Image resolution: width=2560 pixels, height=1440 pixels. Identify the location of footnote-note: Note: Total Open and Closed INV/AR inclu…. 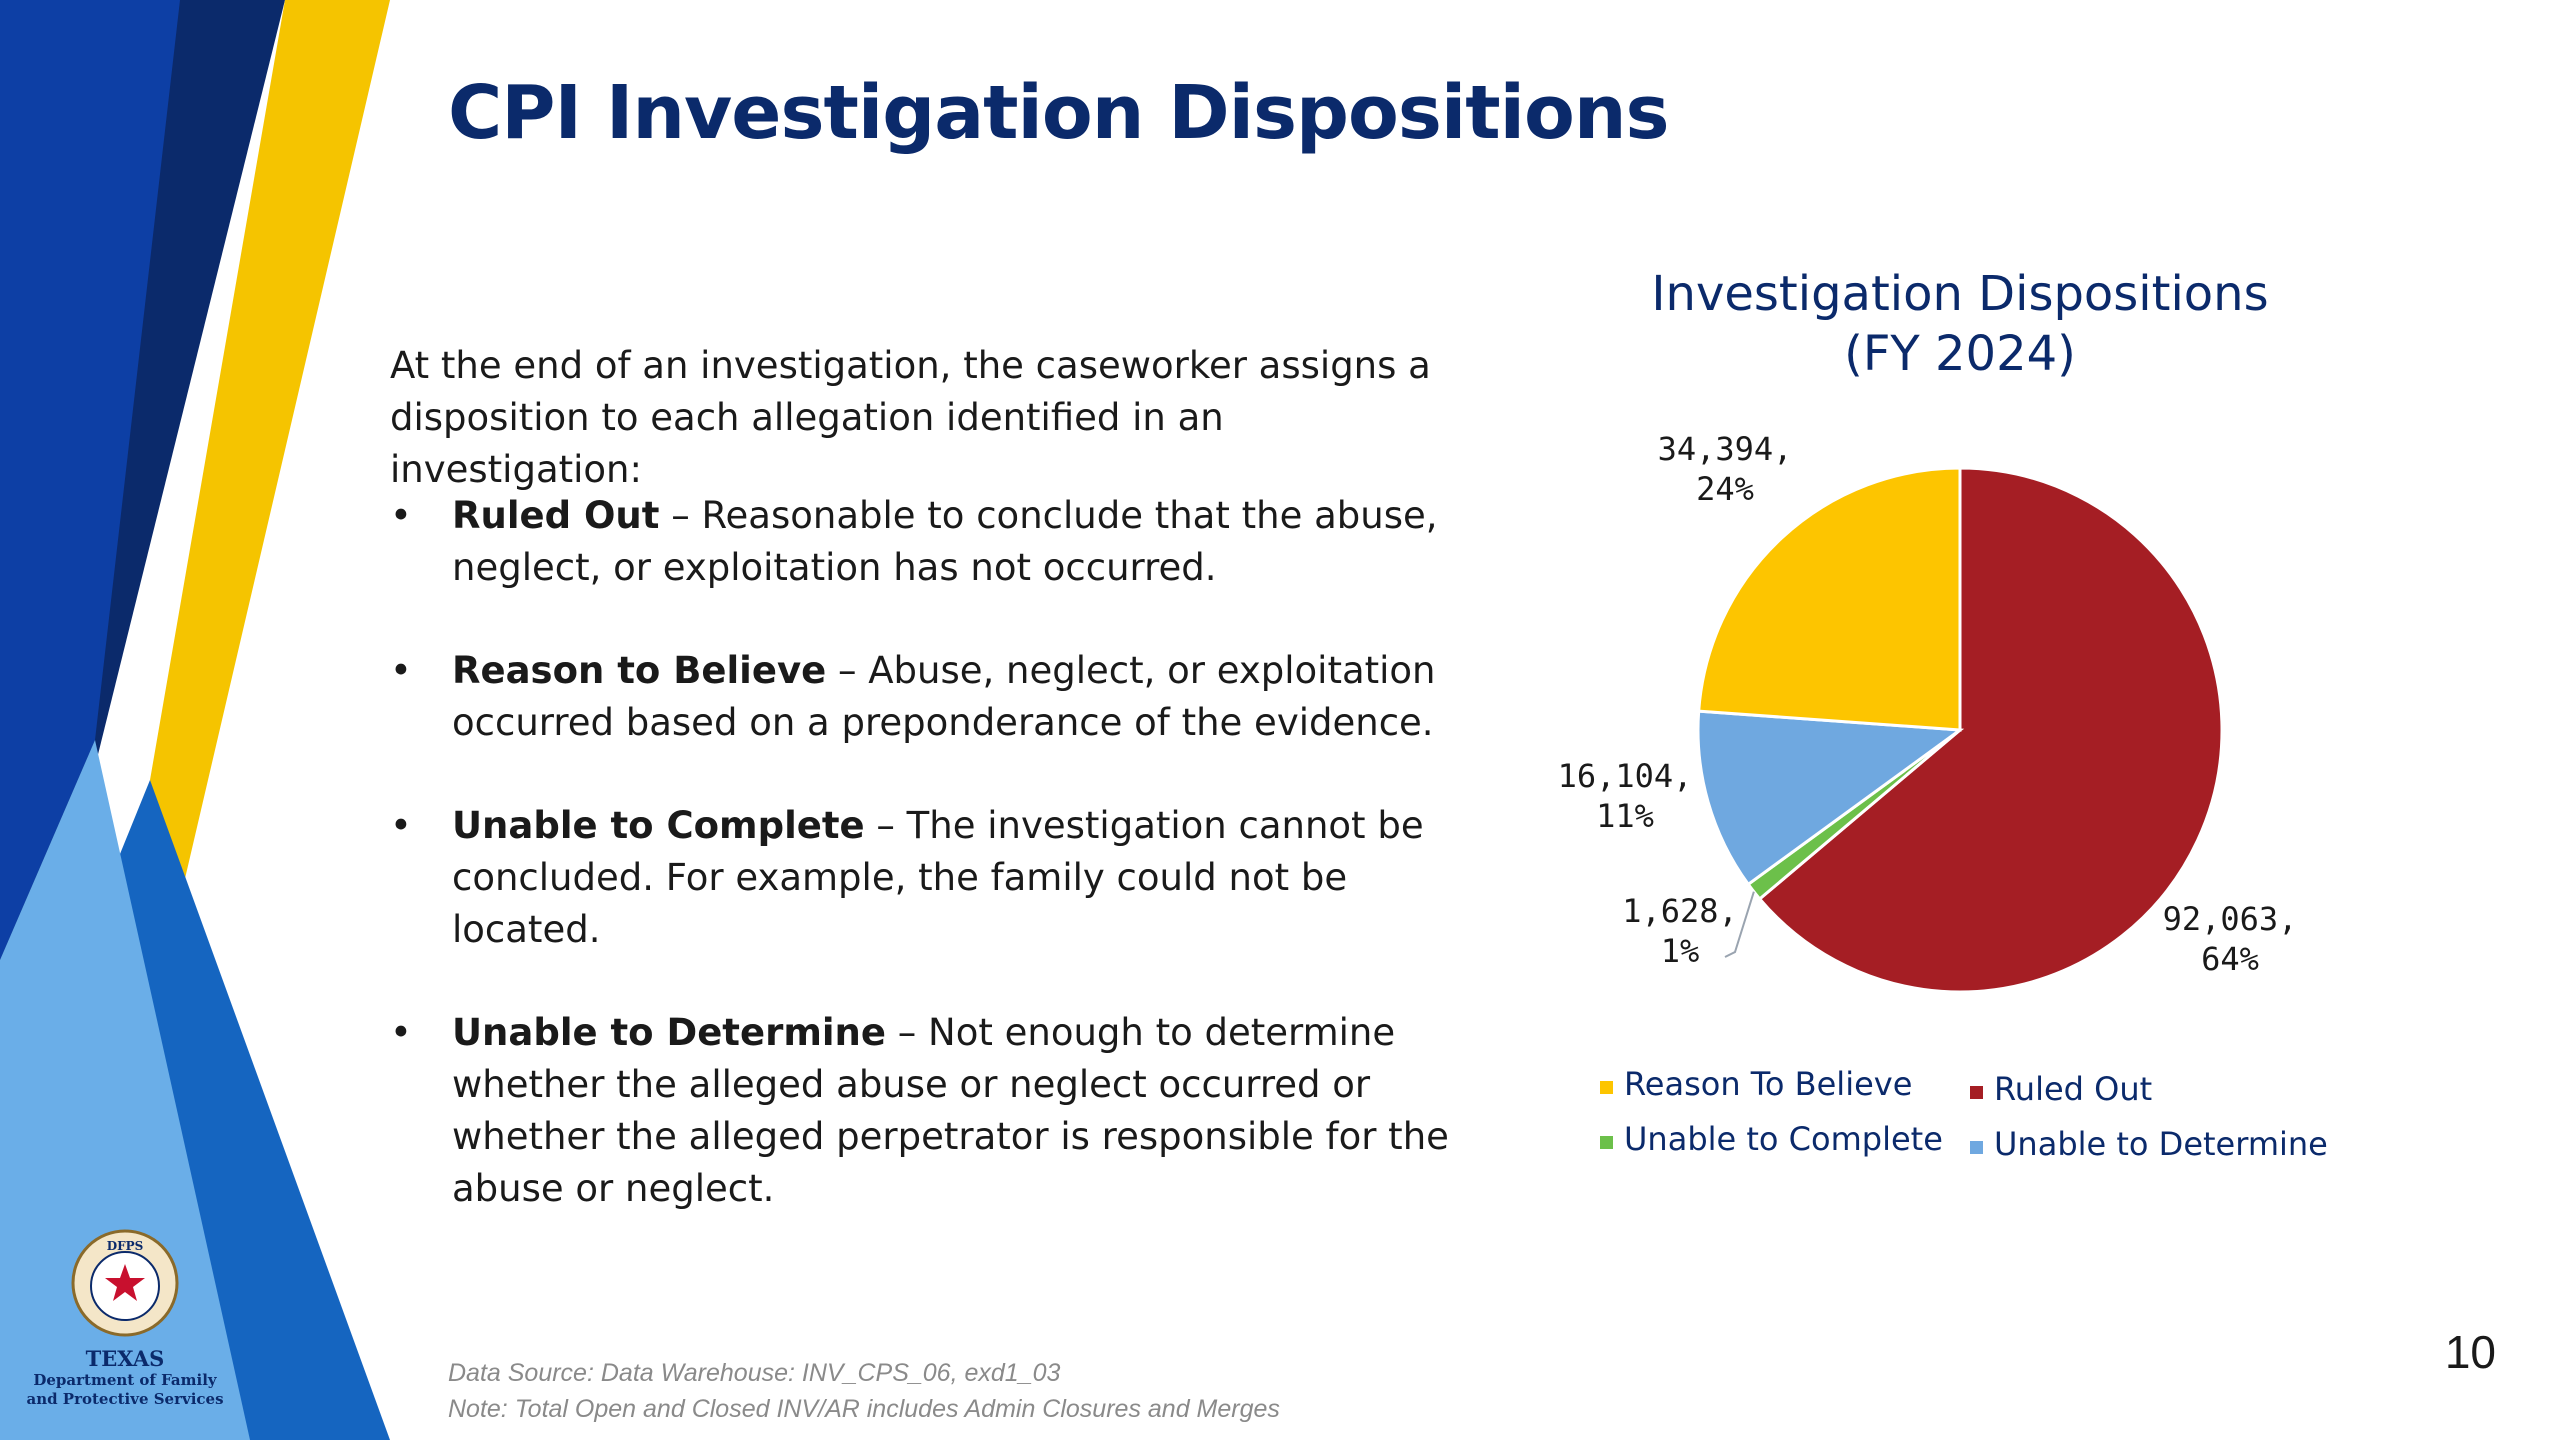
(864, 1409).